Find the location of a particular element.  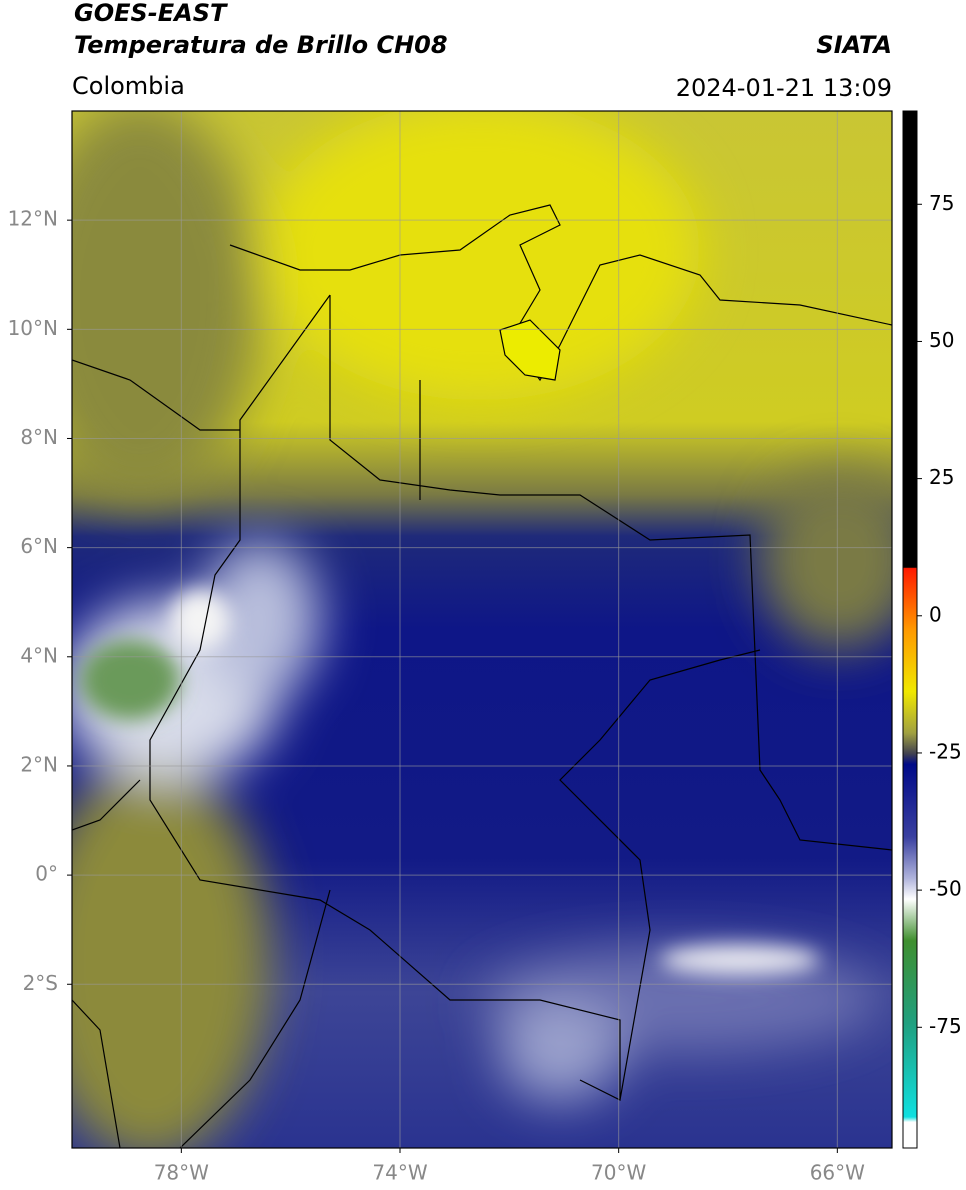

colorbar is located at coordinates (910, 629).